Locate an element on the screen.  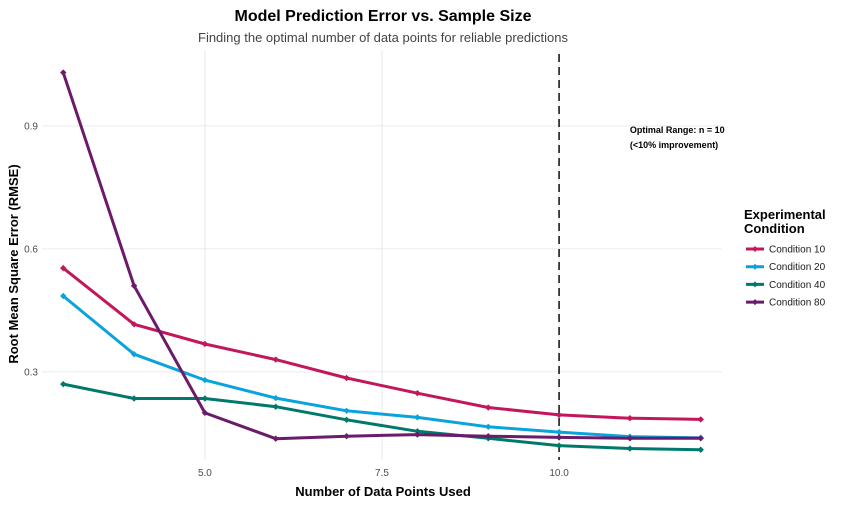
x-tick-label: 5.0 is located at coordinates (205, 473).